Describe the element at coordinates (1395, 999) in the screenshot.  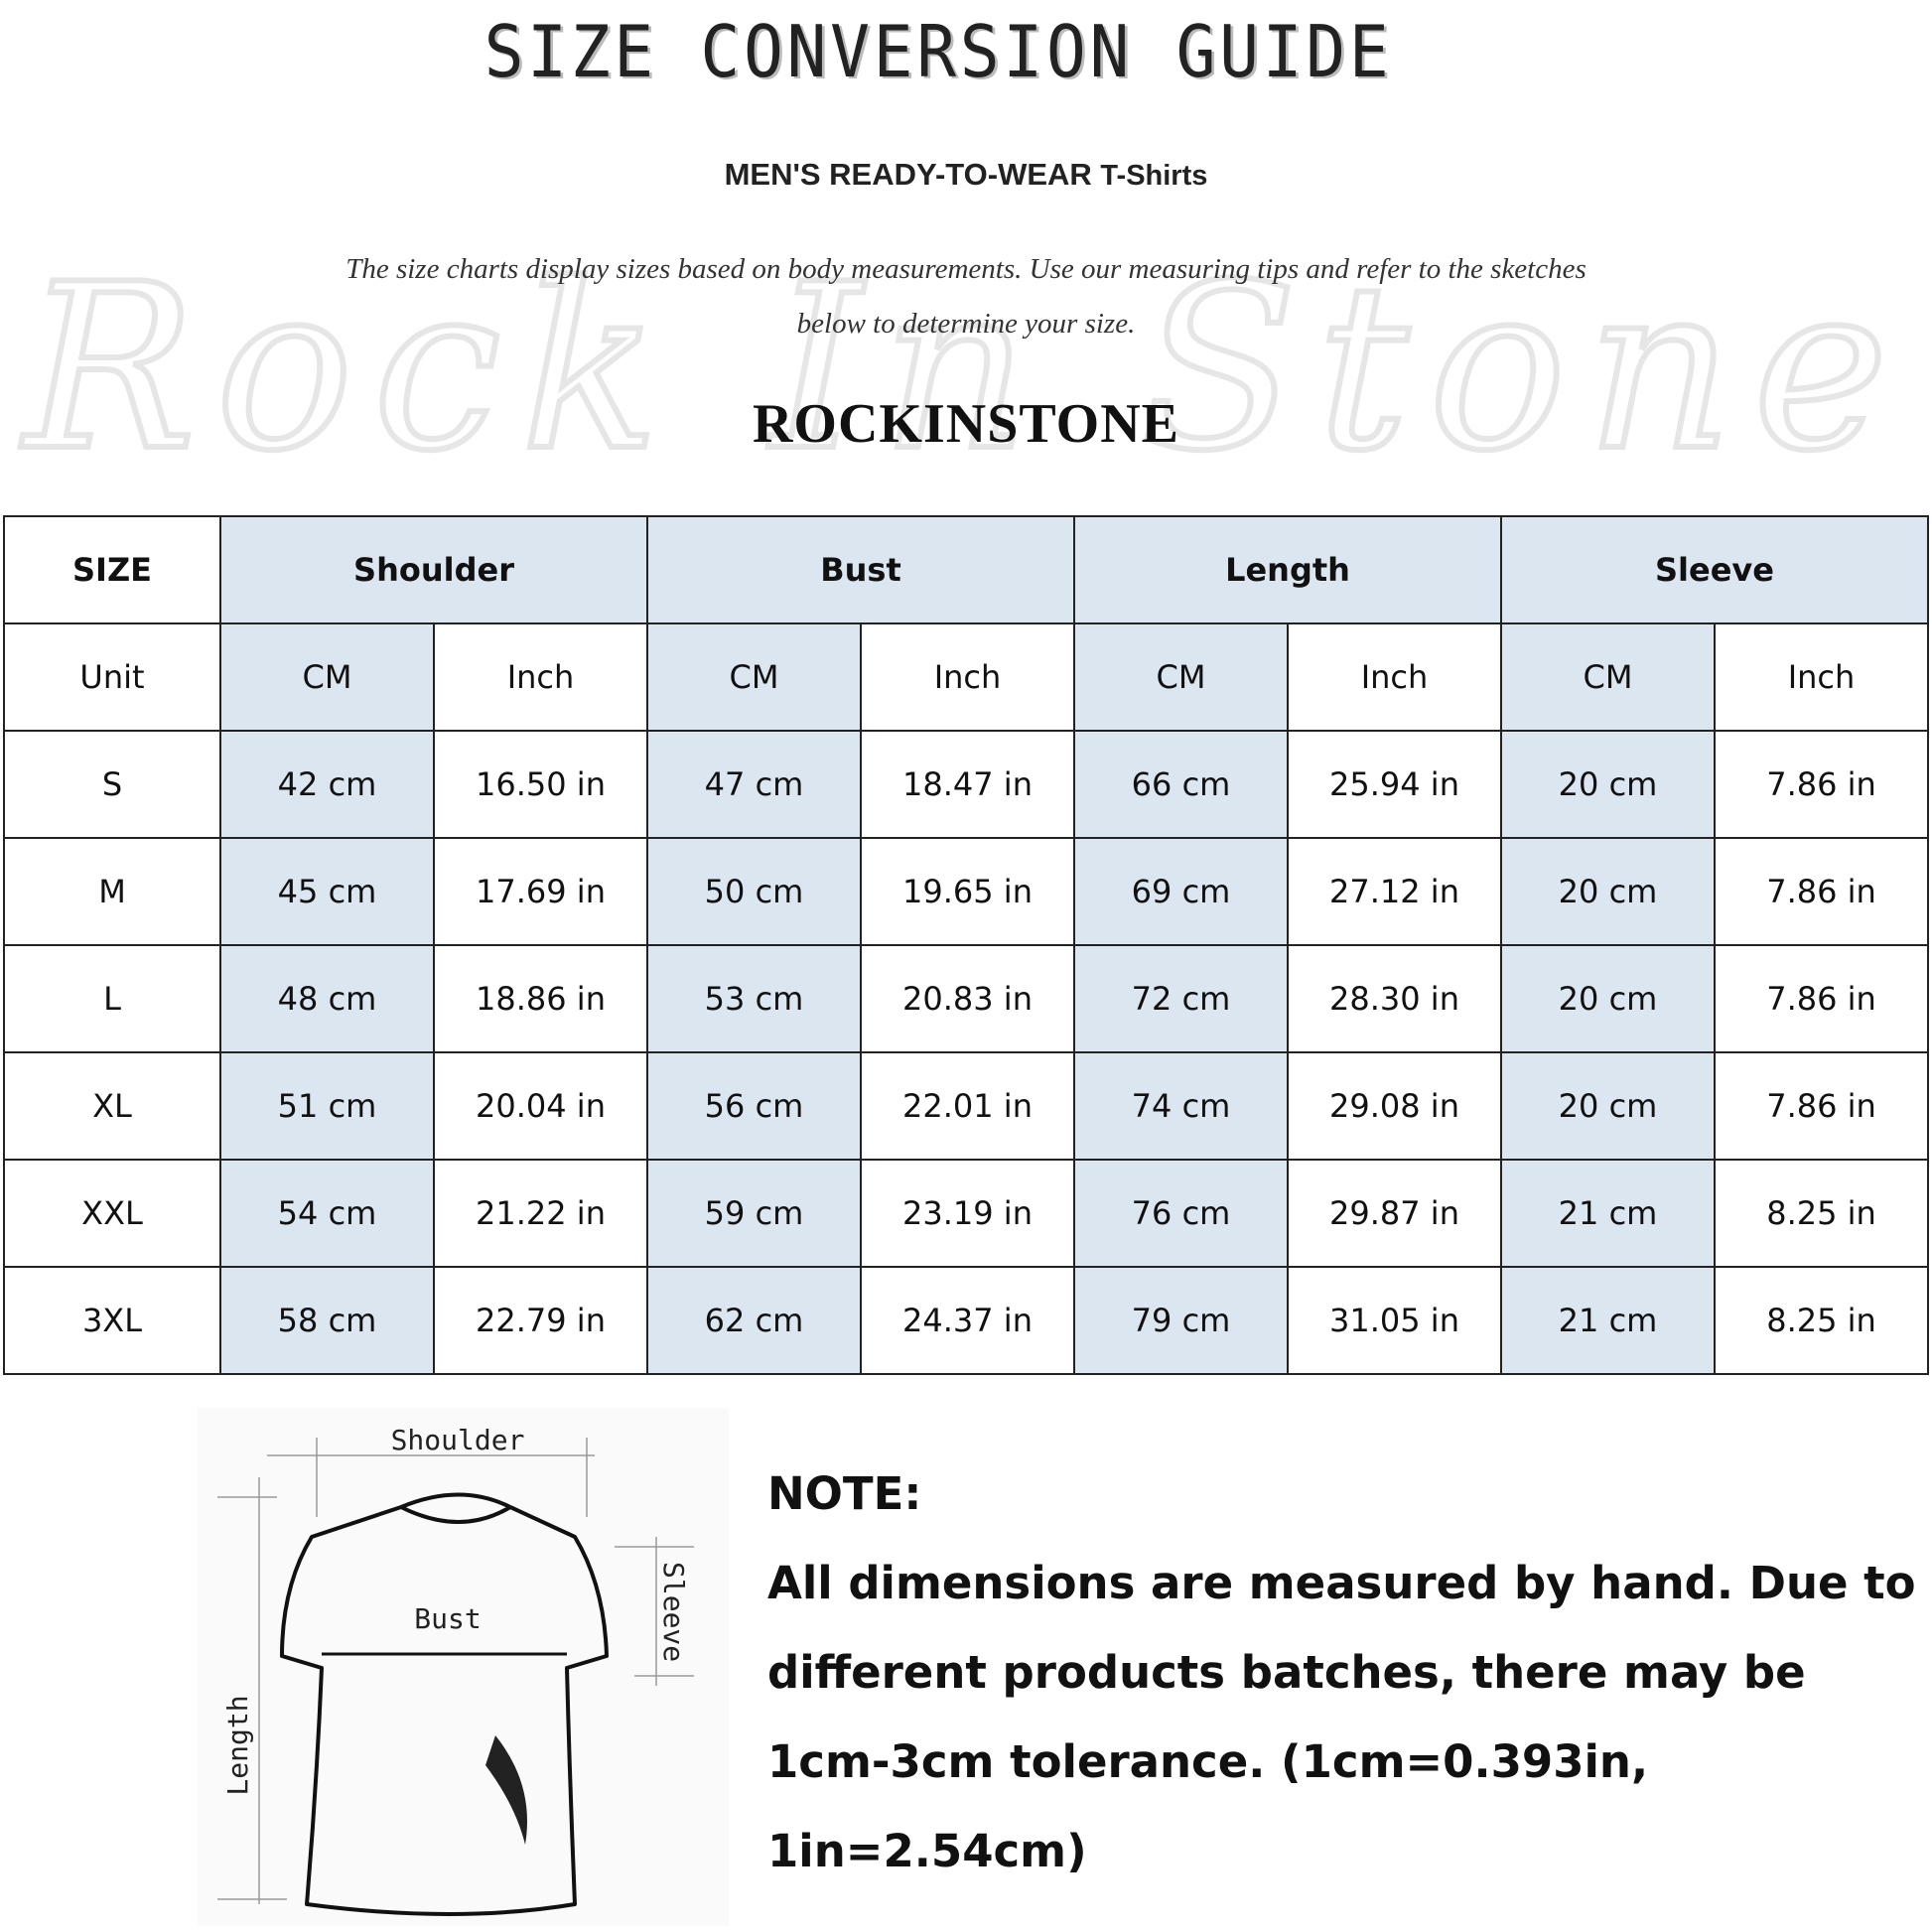
I see `measurement-cell: 28.30 in` at that location.